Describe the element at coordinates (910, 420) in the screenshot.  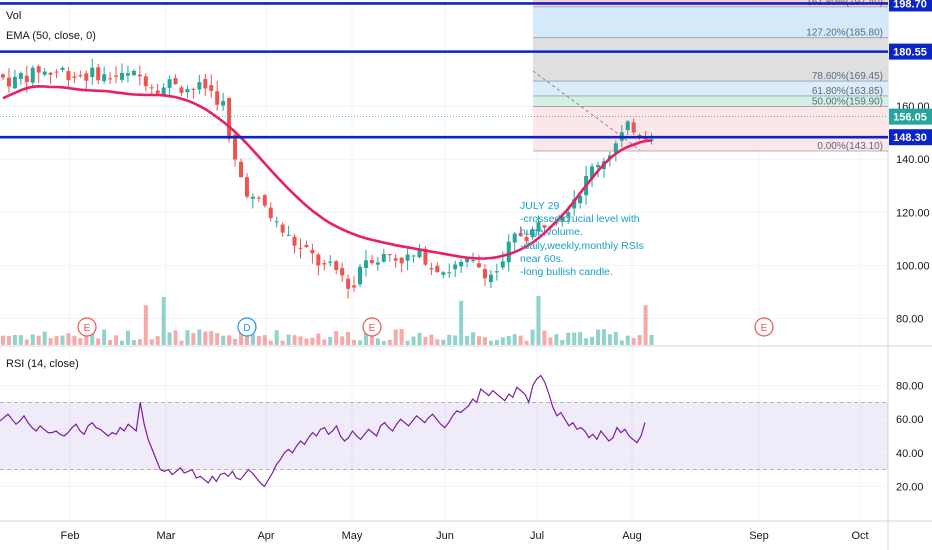
I see `rsi-tick-label: 60.00` at that location.